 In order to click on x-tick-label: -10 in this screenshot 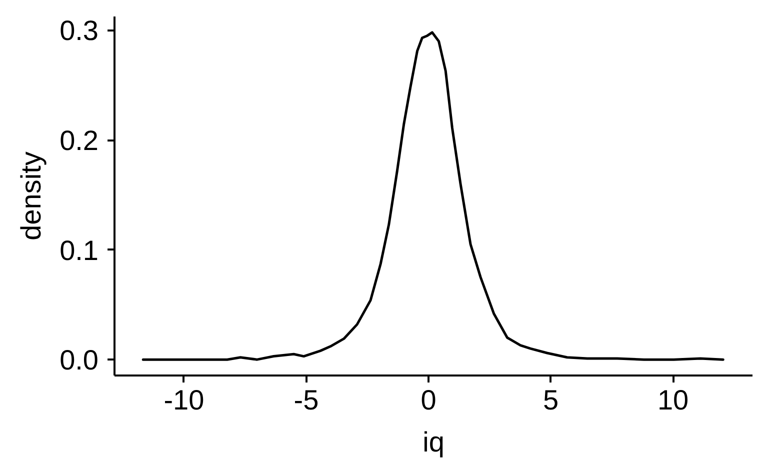, I will do `click(184, 400)`.